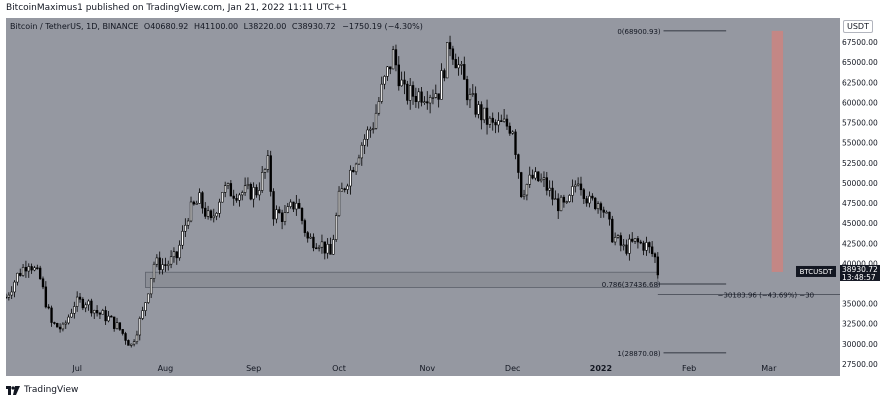 The image size is (880, 401). I want to click on fib-label-1: 1(28870.08), so click(639, 354).